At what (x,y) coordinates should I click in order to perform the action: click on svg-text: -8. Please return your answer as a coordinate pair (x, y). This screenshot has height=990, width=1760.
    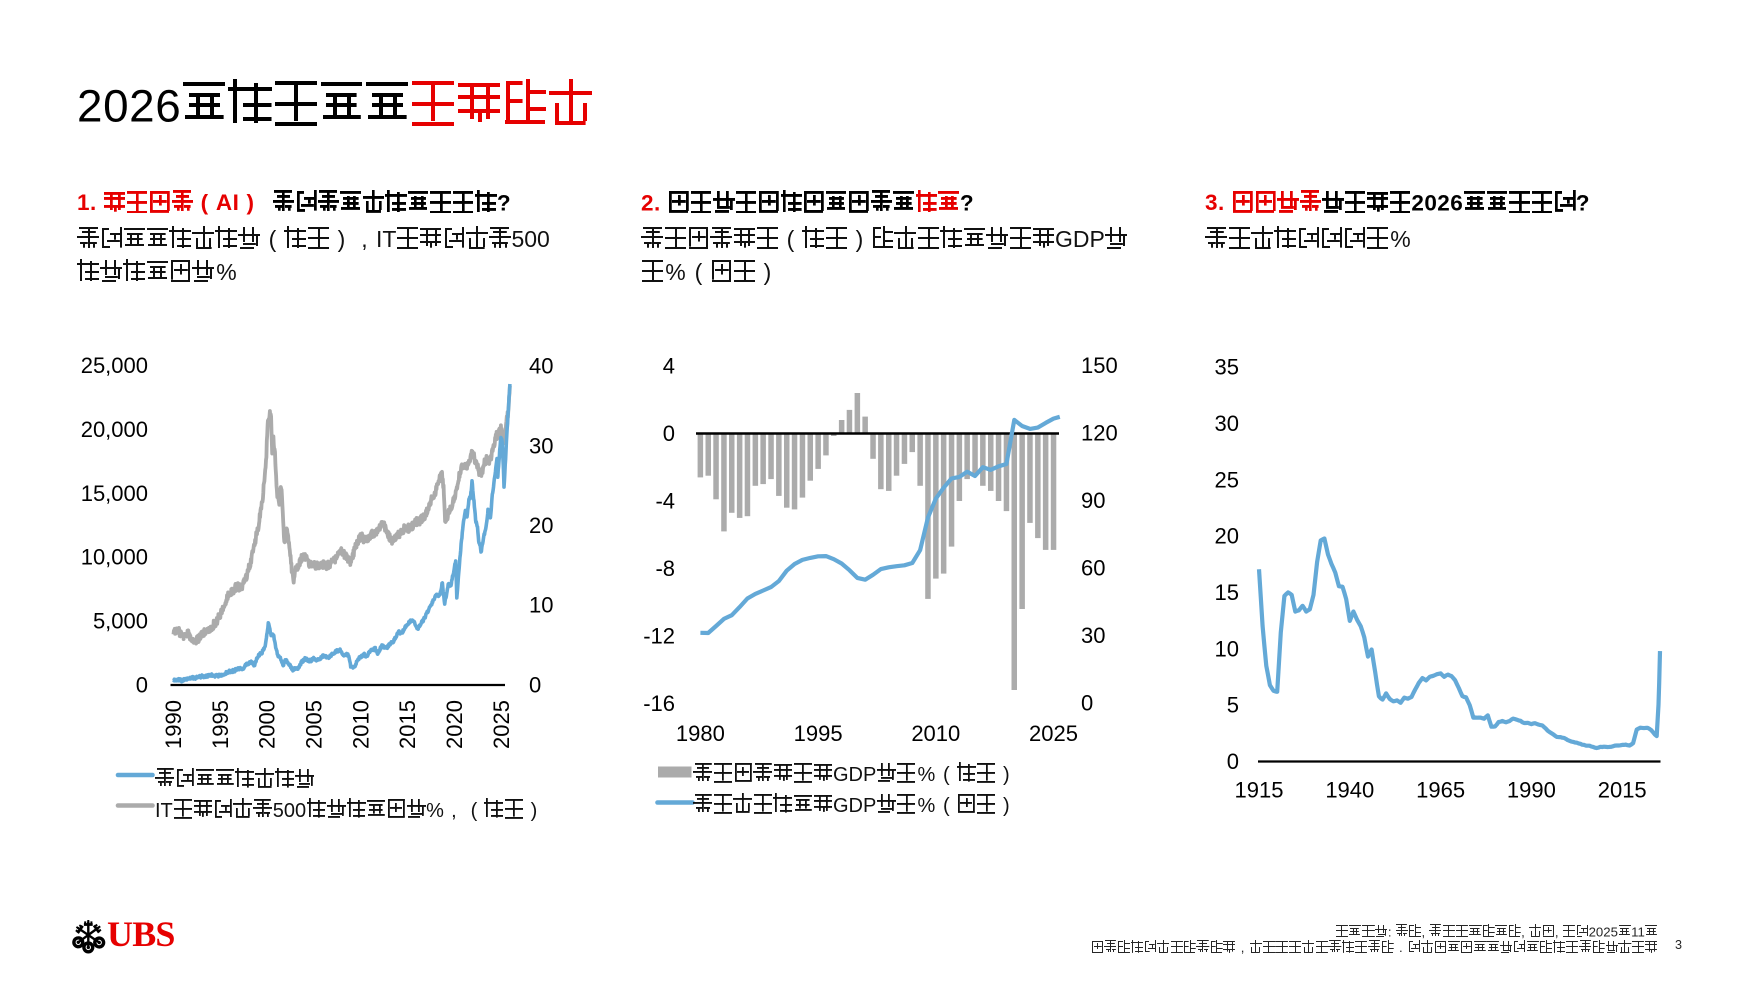
    Looking at the image, I should click on (665, 568).